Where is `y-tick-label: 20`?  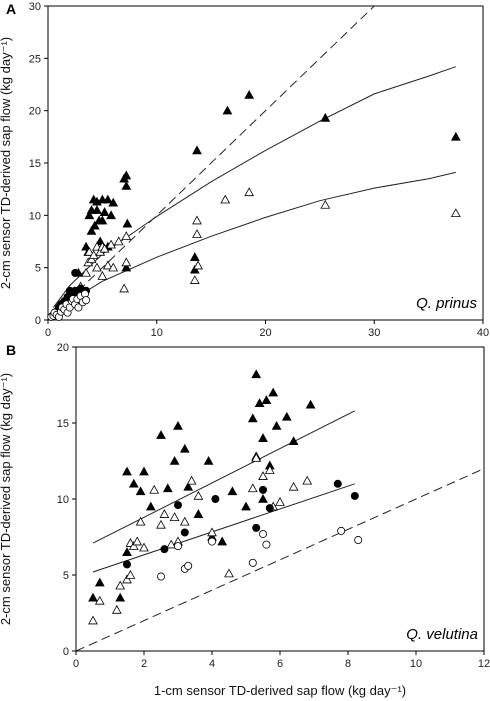 y-tick-label: 20 is located at coordinates (63, 348).